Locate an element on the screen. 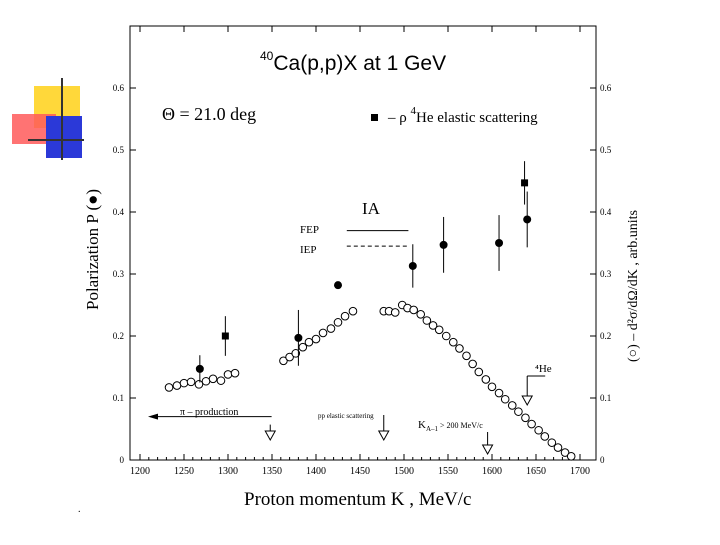  chart-title-superscript: 40 is located at coordinates (267, 56).